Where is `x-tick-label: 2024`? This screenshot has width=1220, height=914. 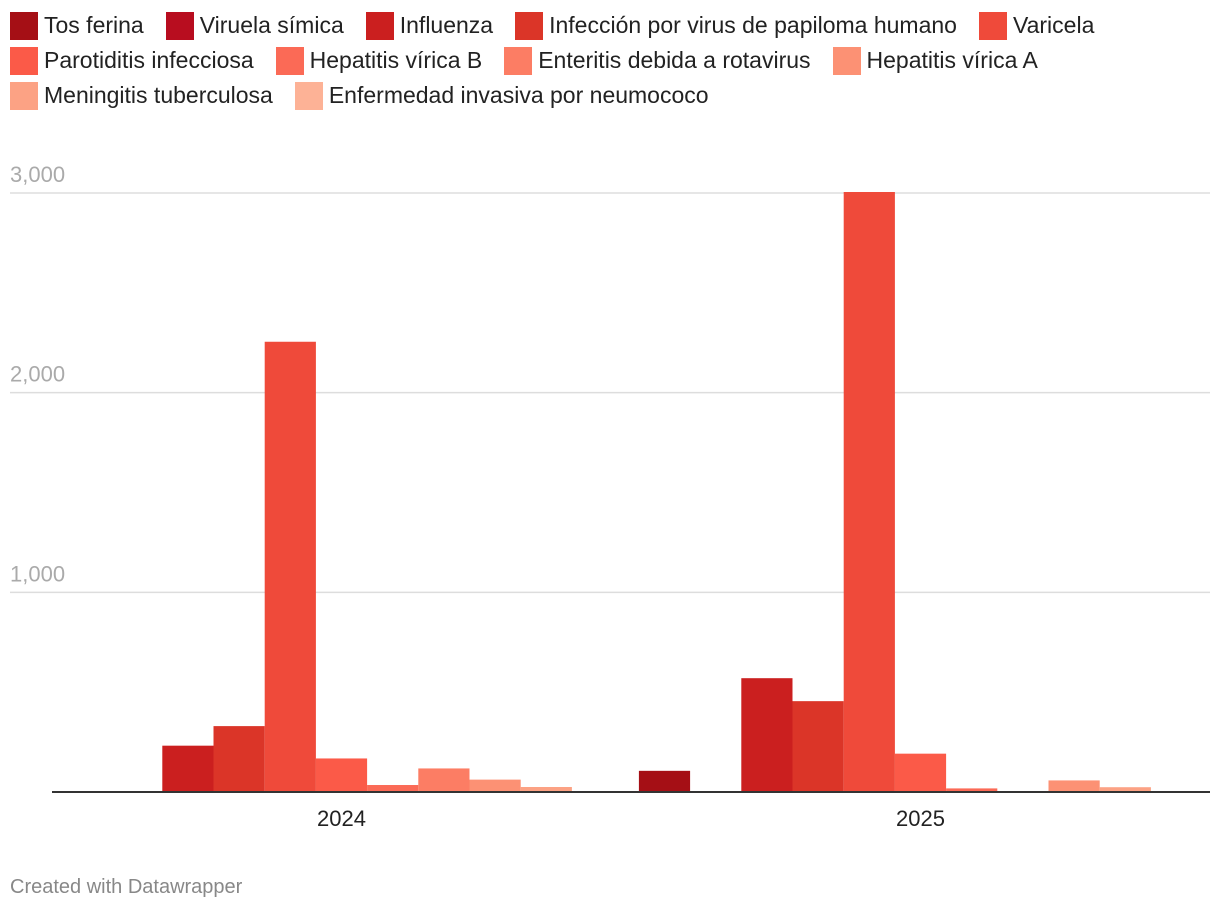 x-tick-label: 2024 is located at coordinates (341, 818).